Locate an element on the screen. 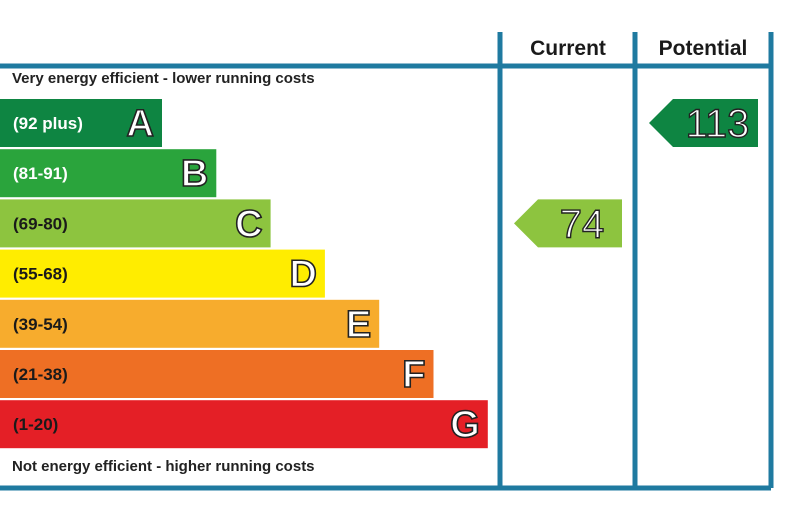 The image size is (786, 524). band-bar-f is located at coordinates (217, 374).